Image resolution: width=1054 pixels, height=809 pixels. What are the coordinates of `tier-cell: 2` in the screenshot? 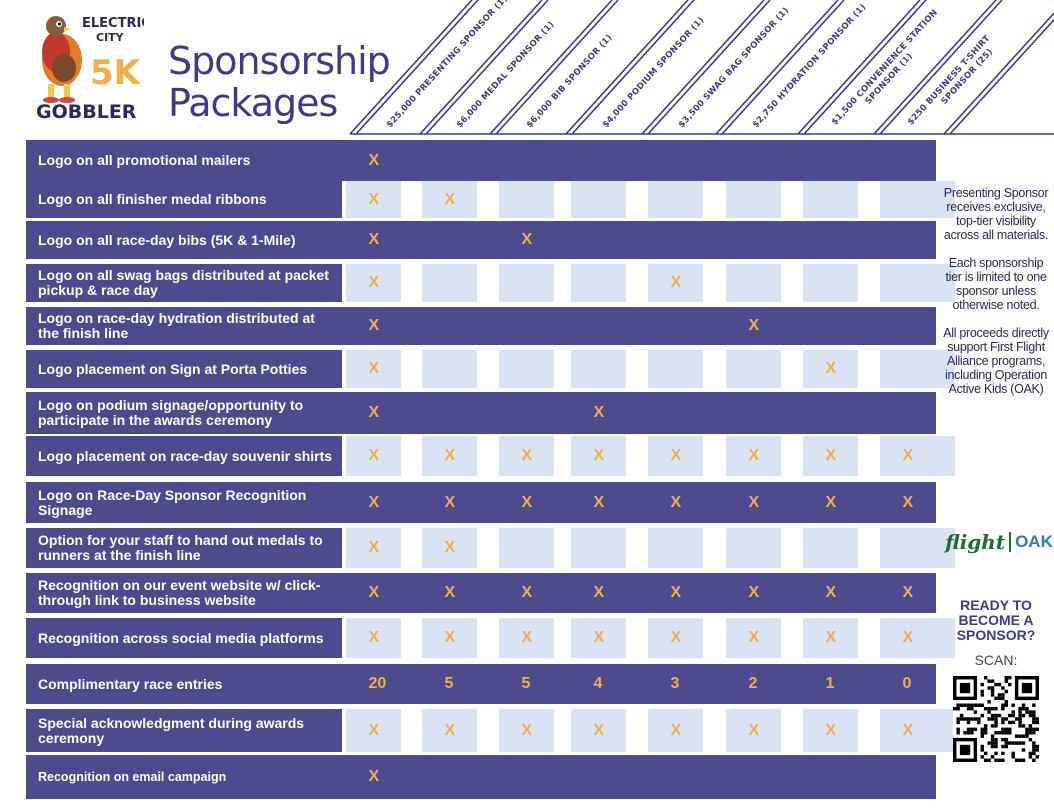 It's located at (753, 683).